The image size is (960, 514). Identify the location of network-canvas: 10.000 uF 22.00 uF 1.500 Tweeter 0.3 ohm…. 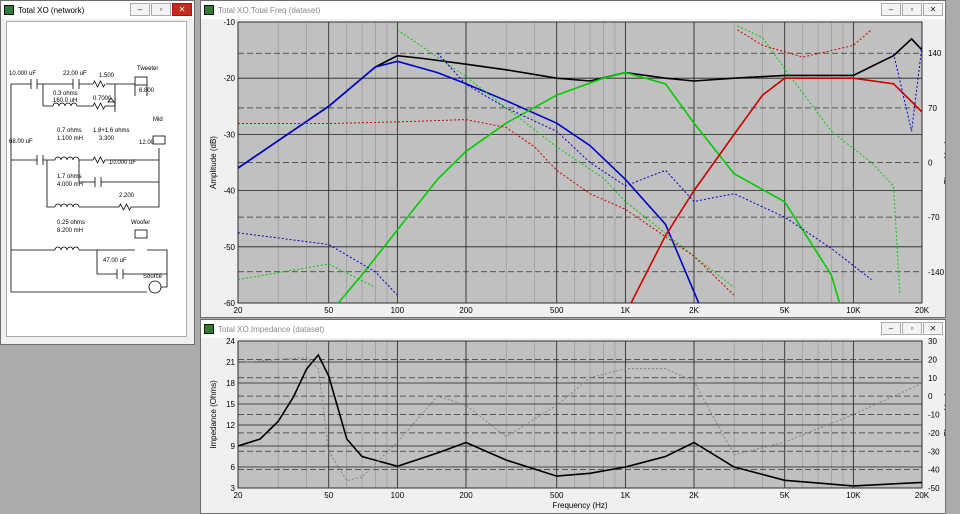
(96, 179).